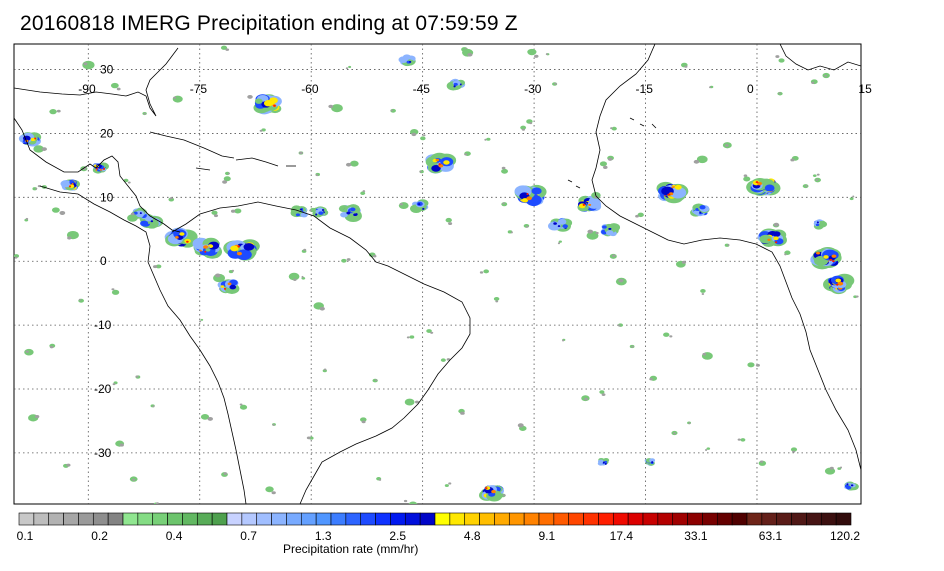 The image size is (944, 571). I want to click on colorbar-tick-label: 0.4, so click(174, 536).